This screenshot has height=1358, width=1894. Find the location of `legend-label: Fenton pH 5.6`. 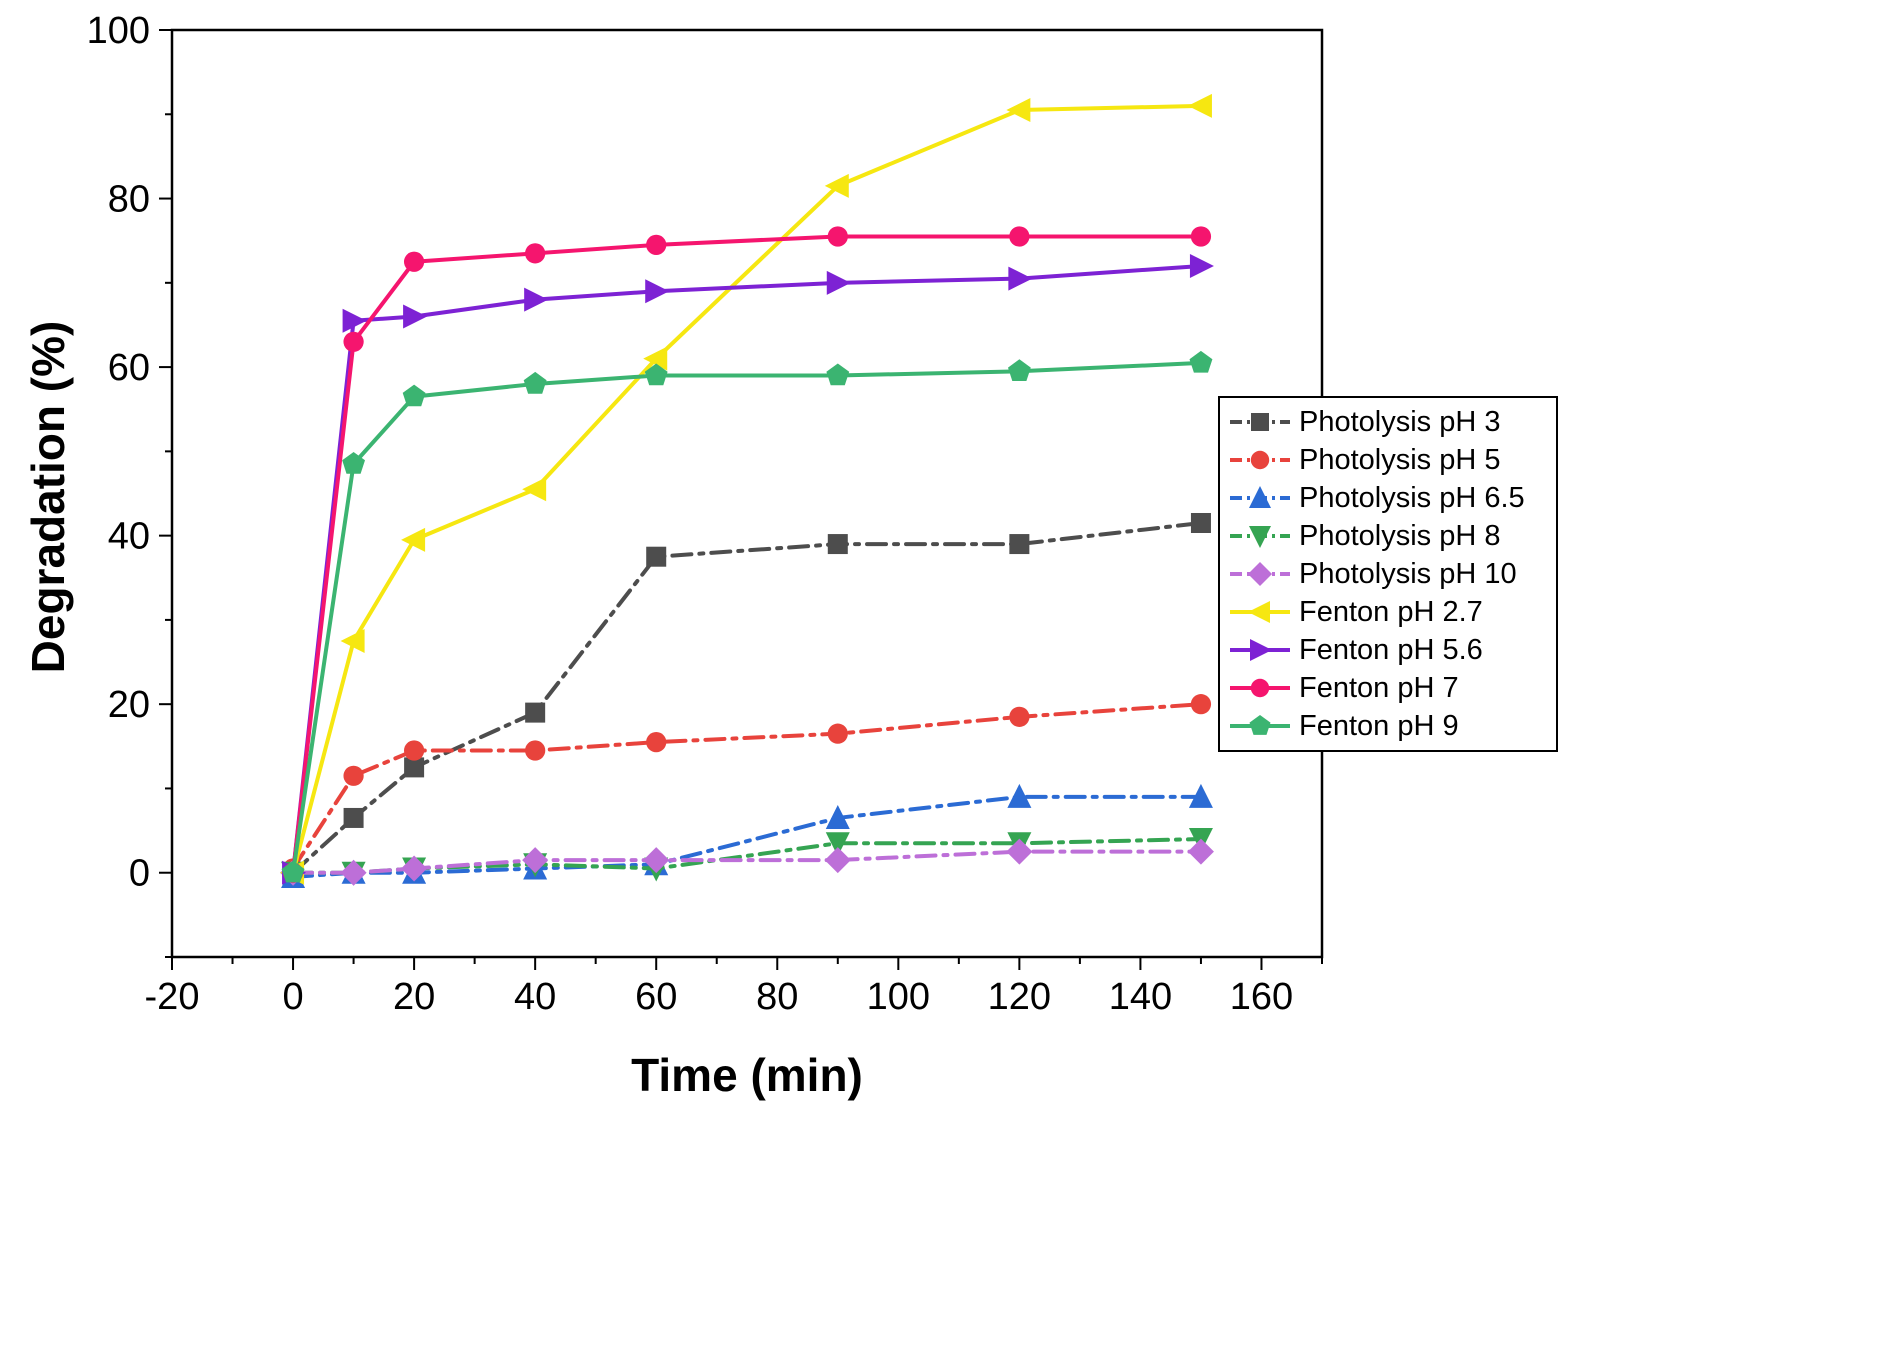

legend-label: Fenton pH 5.6 is located at coordinates (1391, 649).